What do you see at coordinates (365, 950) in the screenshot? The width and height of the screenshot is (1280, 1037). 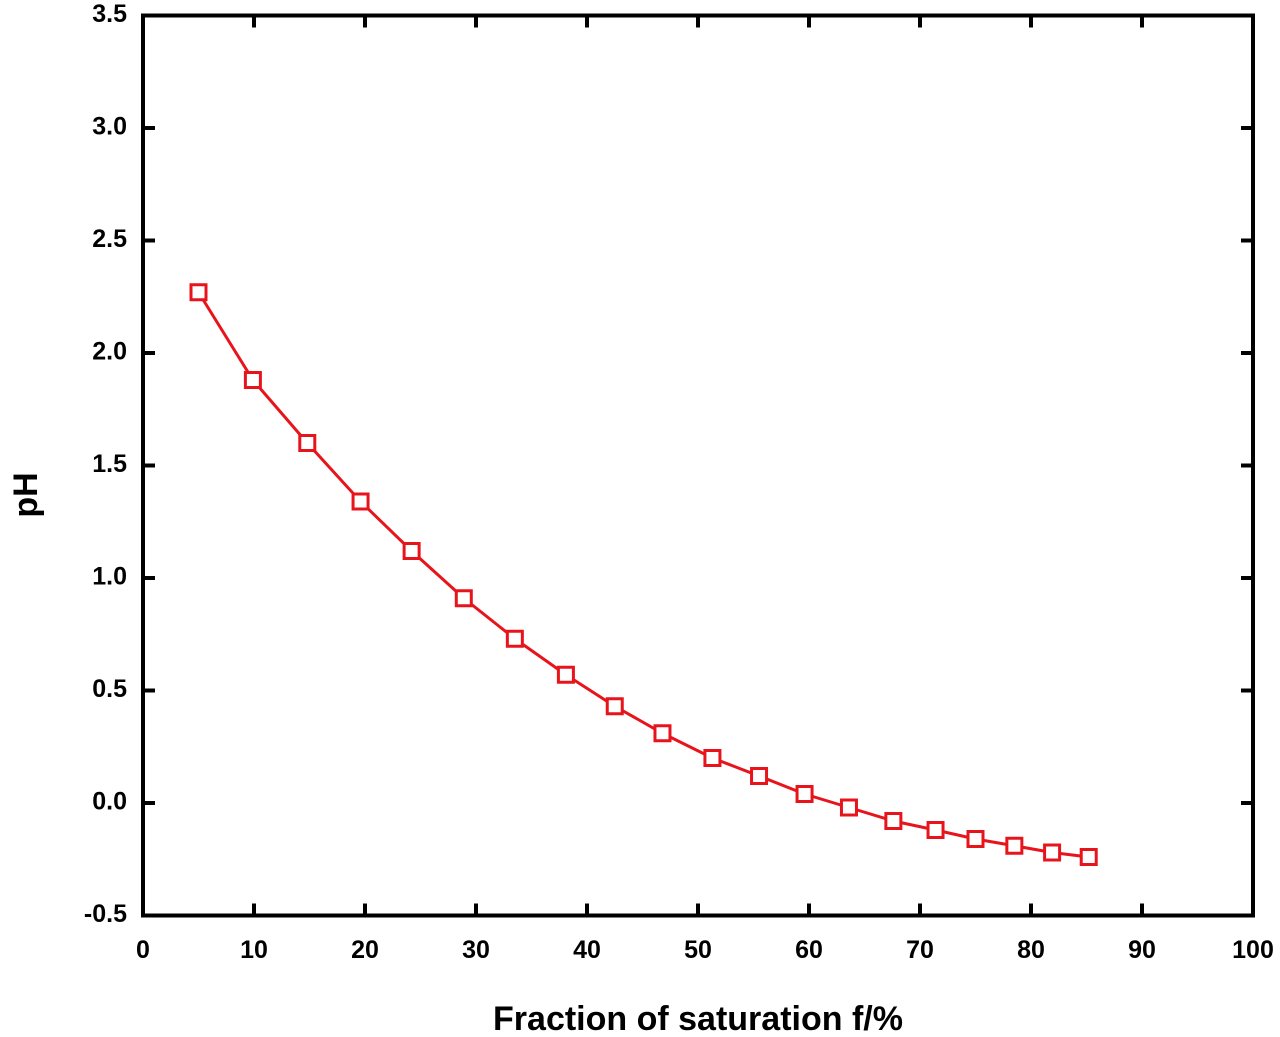 I see `x-tick-label: 20` at bounding box center [365, 950].